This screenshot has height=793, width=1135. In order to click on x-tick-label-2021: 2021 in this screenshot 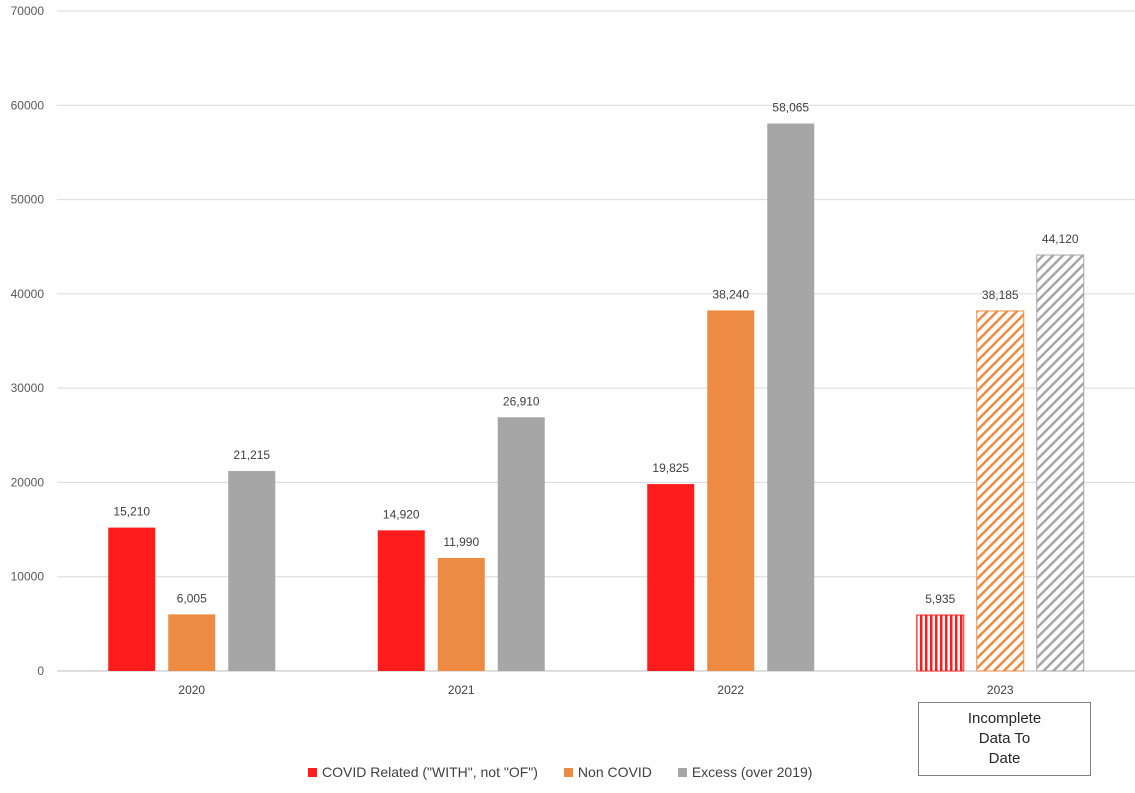, I will do `click(461, 690)`.